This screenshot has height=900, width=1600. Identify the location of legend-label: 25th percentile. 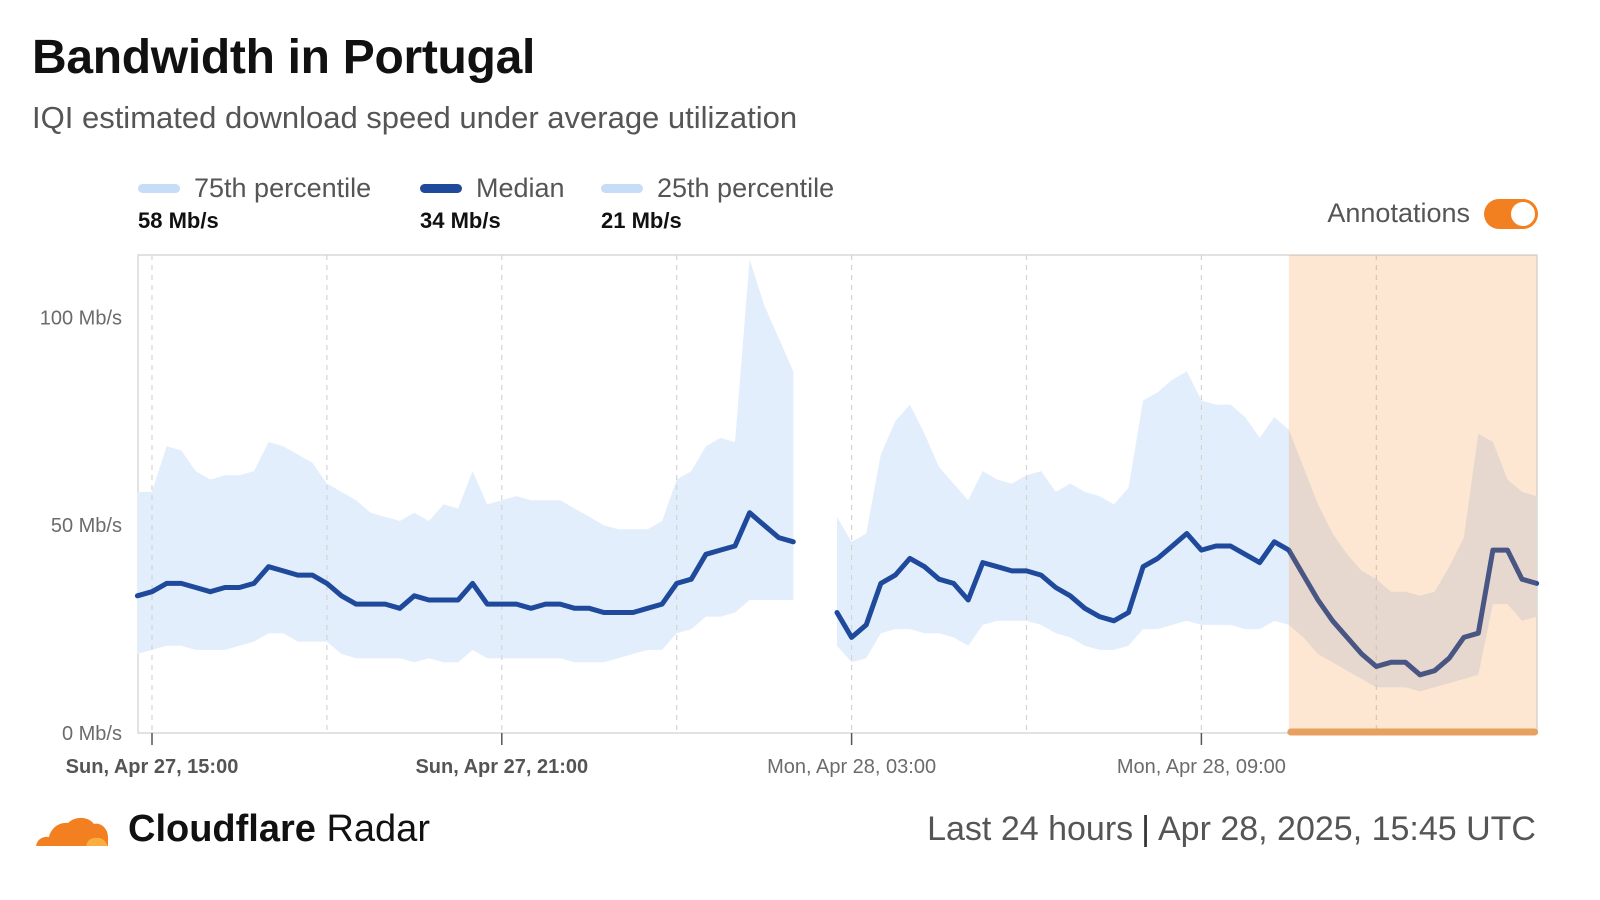
(746, 187).